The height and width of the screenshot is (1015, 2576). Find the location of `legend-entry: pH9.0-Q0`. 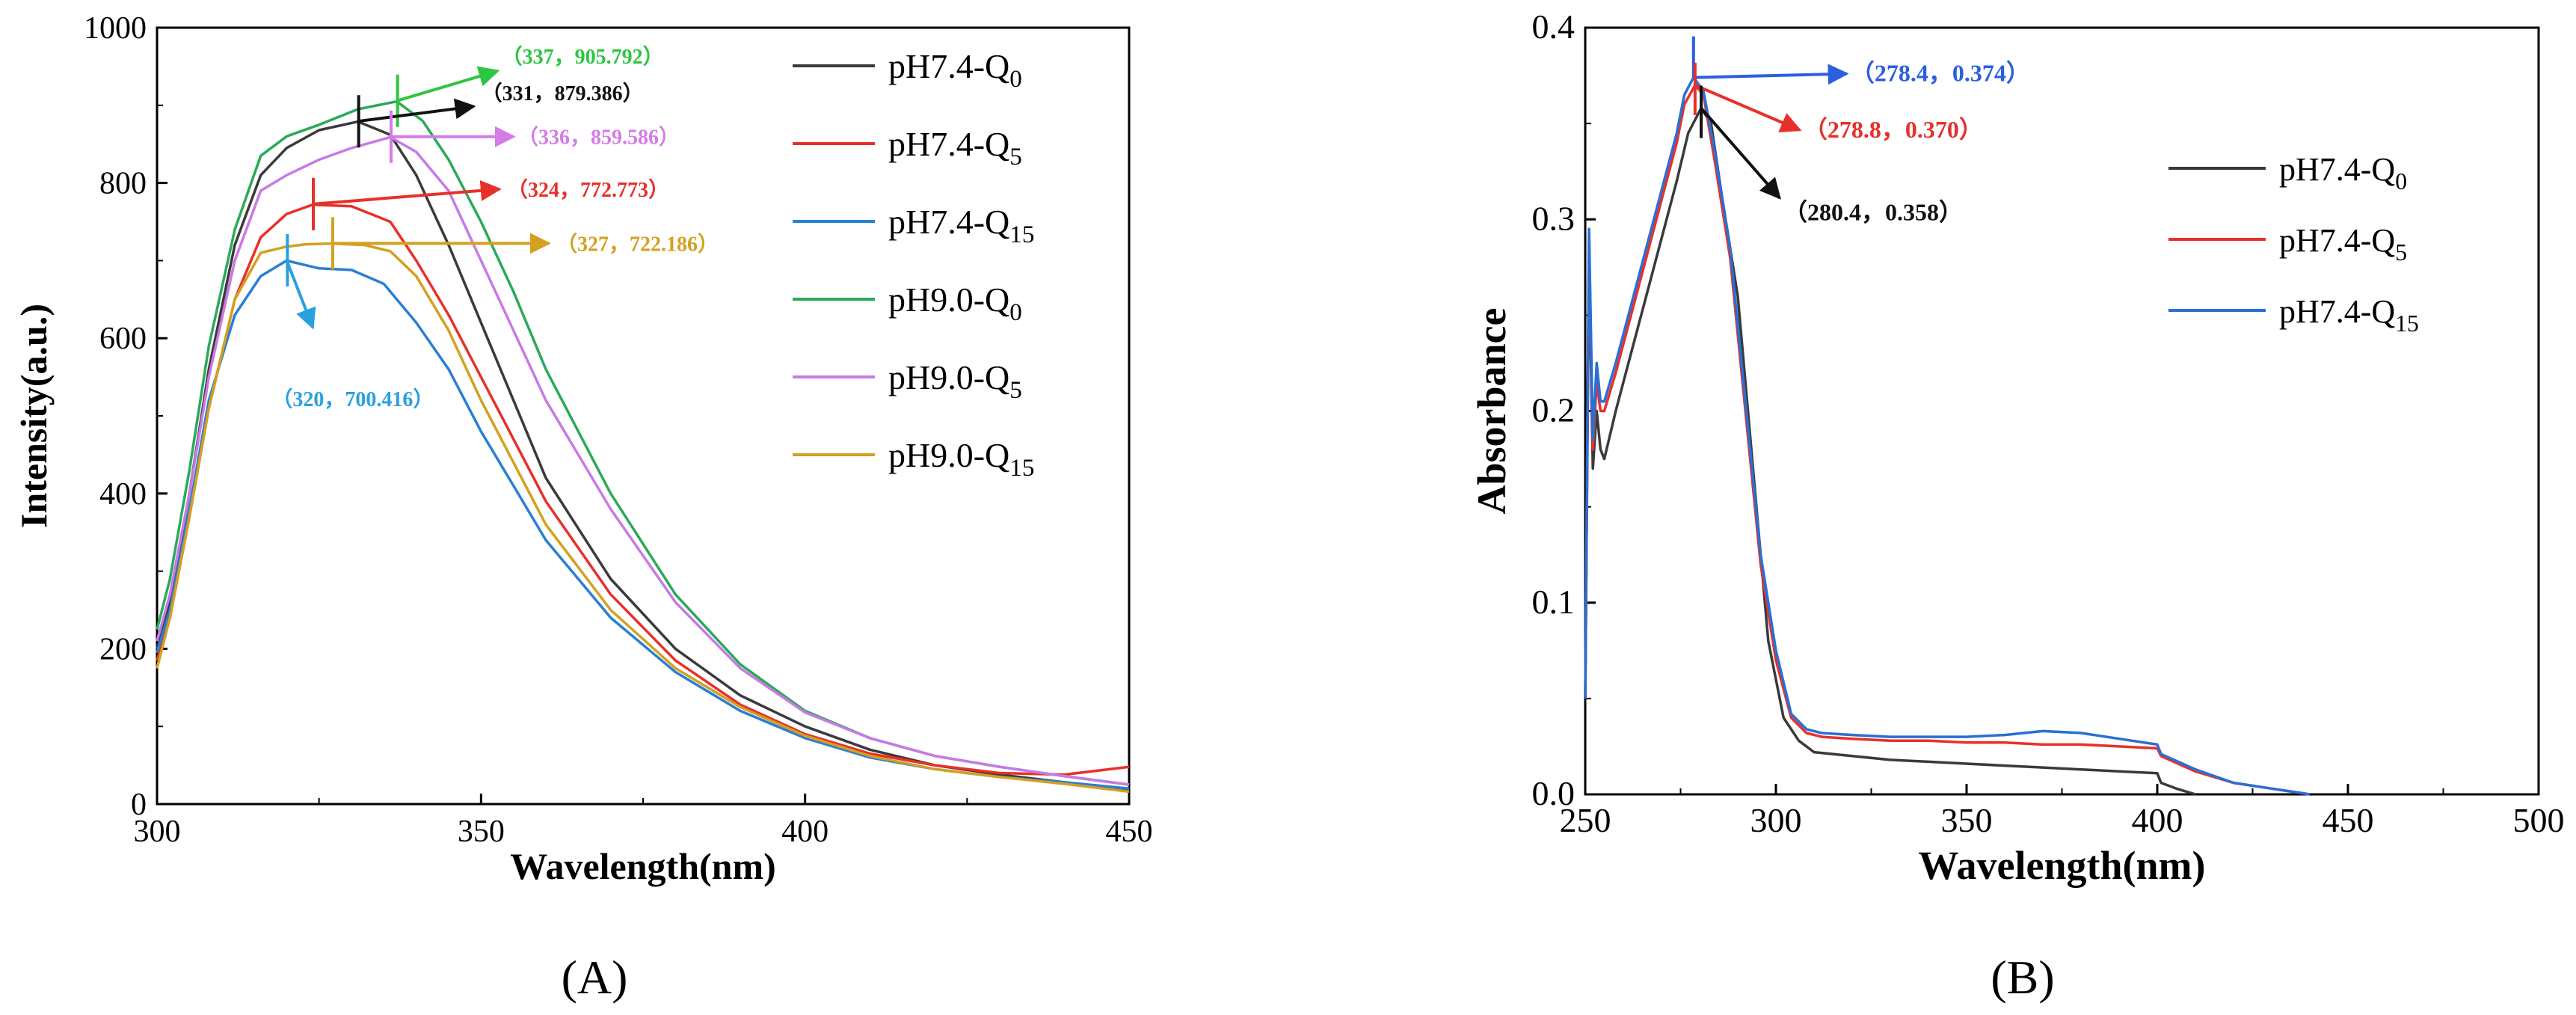

legend-entry: pH9.0-Q0 is located at coordinates (955, 303).